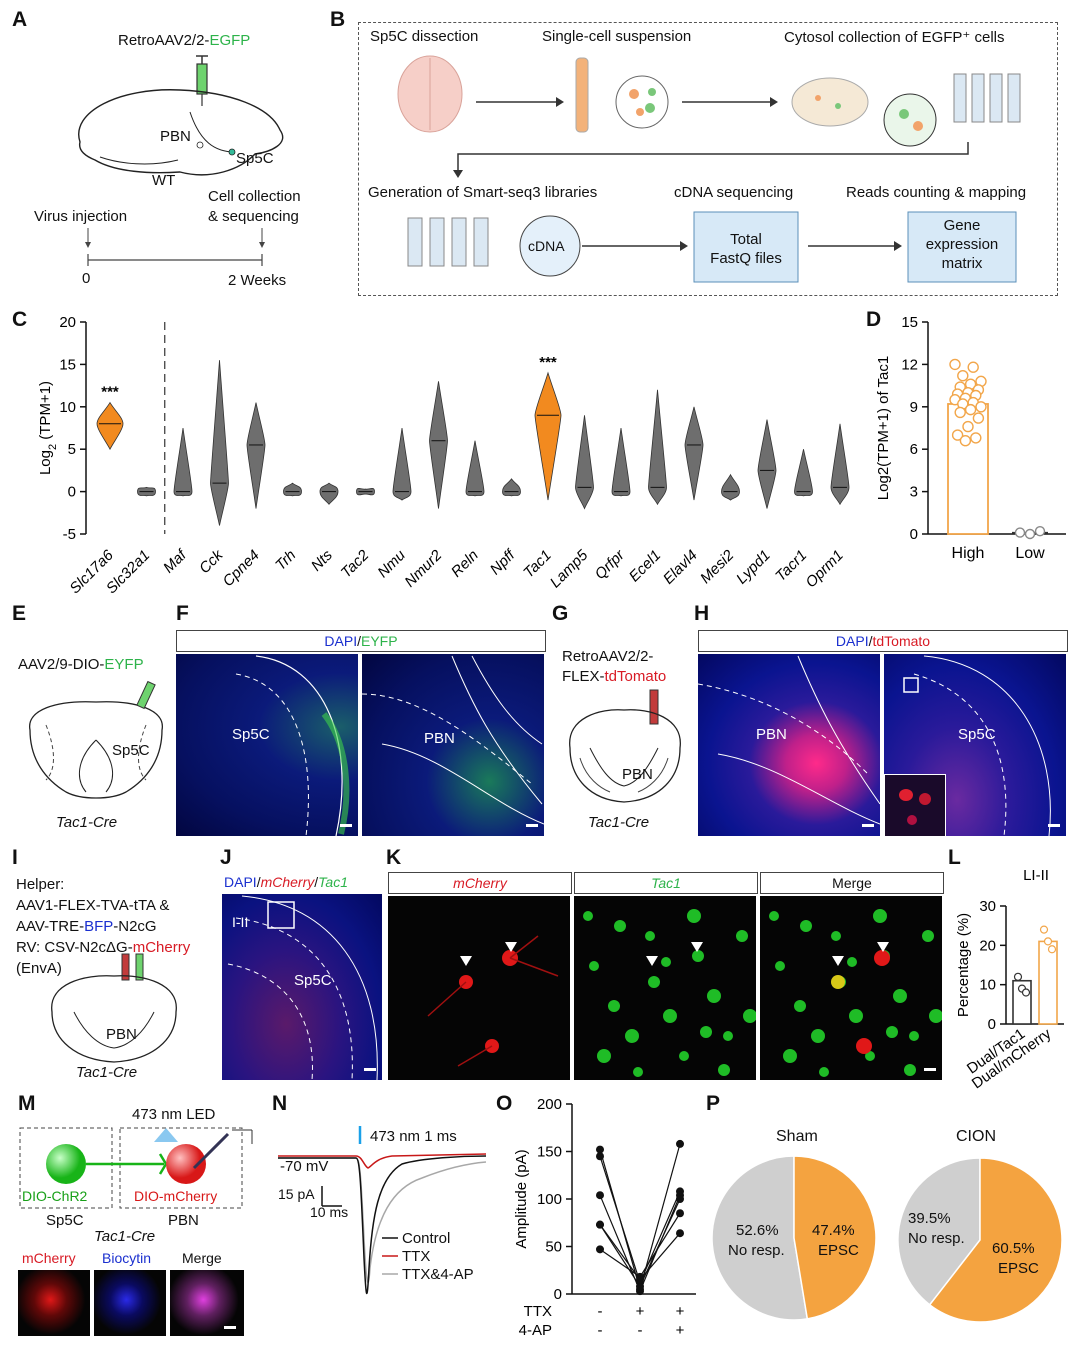 The width and height of the screenshot is (1080, 1350). What do you see at coordinates (475, 468) in the screenshot?
I see `violin-Reln` at bounding box center [475, 468].